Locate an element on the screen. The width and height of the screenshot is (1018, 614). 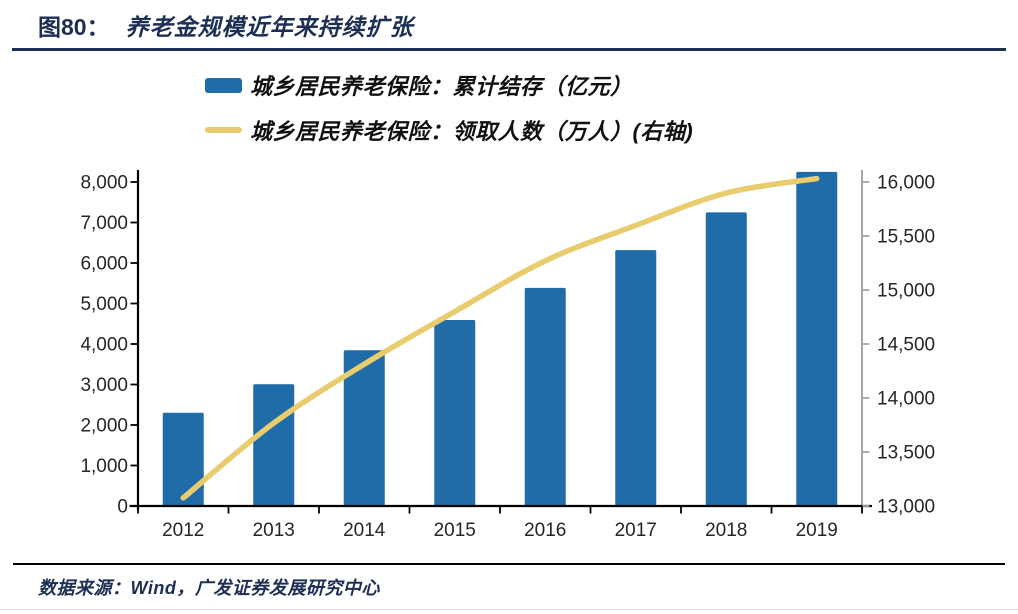
bar-2016 is located at coordinates (545, 396).